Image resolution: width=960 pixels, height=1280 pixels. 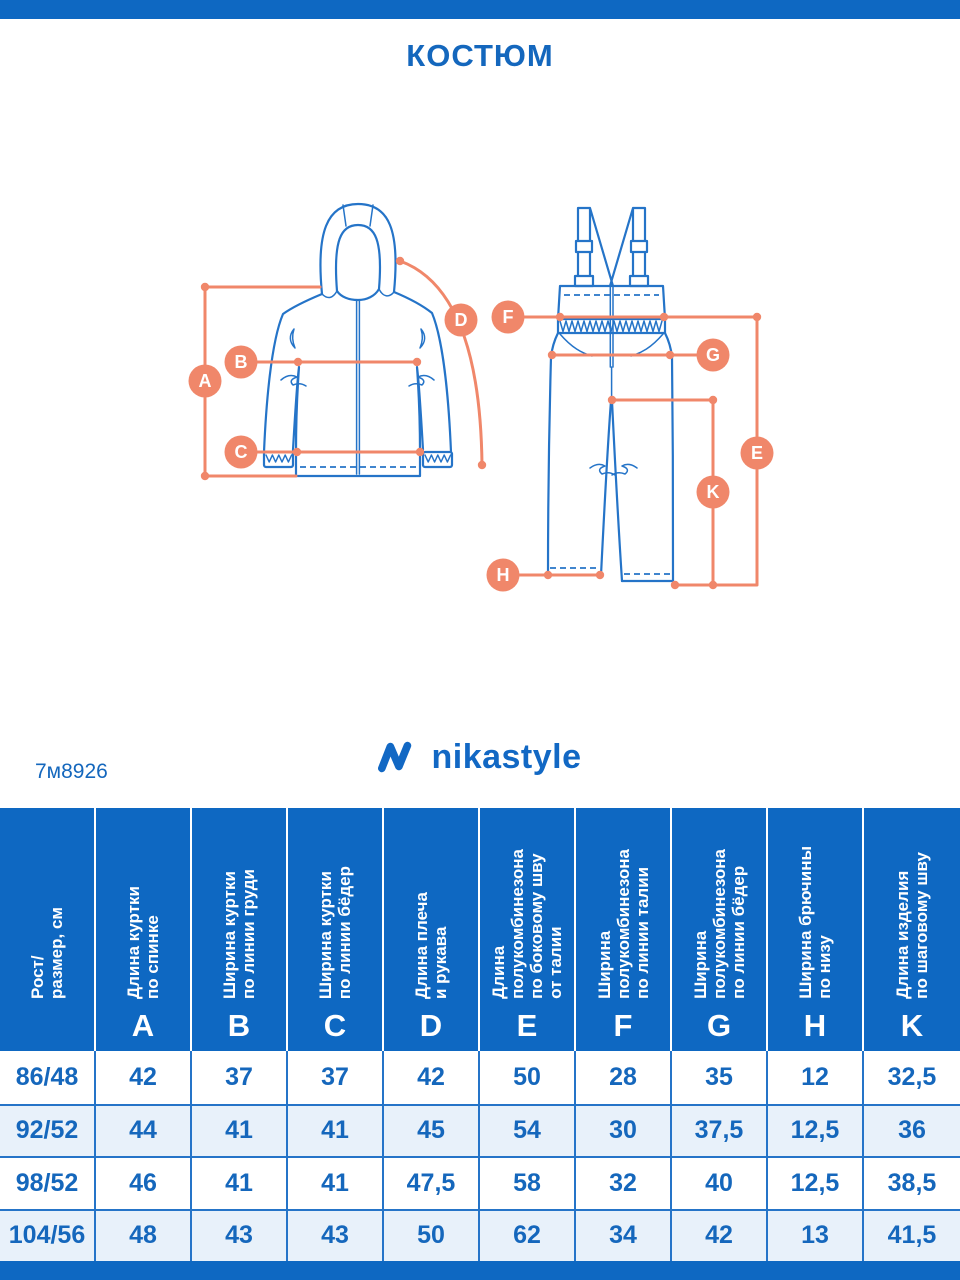 I want to click on column-e-letter: E, so click(x=527, y=1025).